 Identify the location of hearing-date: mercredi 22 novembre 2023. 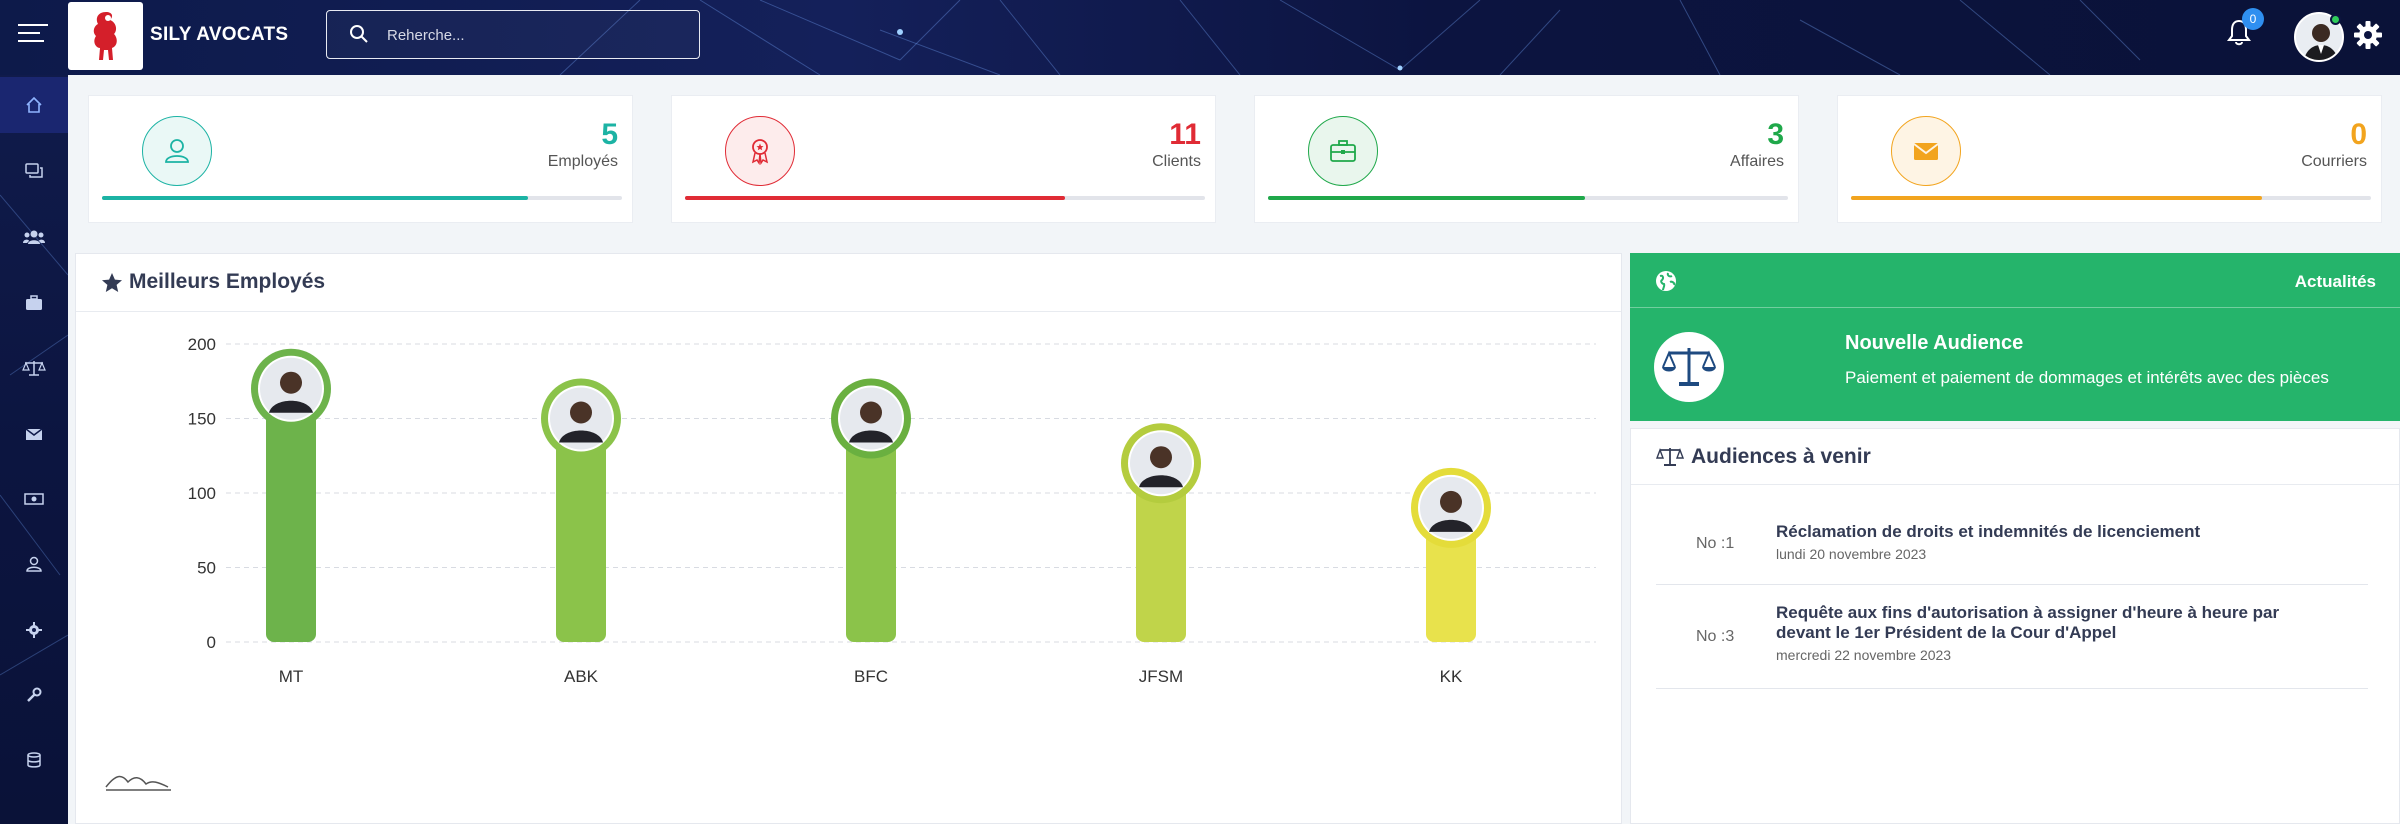
(1864, 655).